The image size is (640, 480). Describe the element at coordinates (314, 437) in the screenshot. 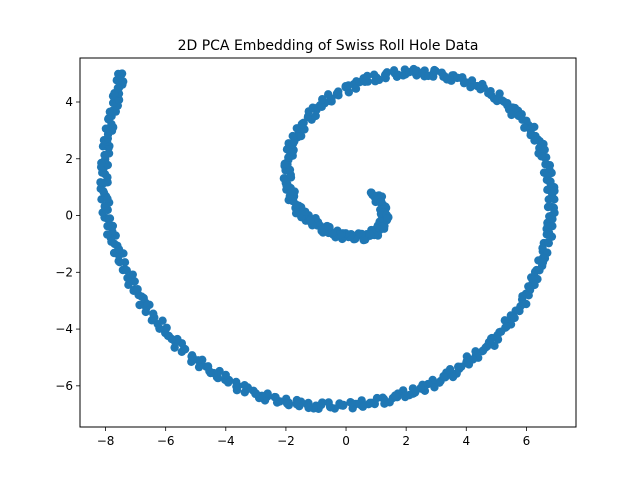

I see `x-axis: −8 −6 −4 −2 0 2 4 6` at that location.